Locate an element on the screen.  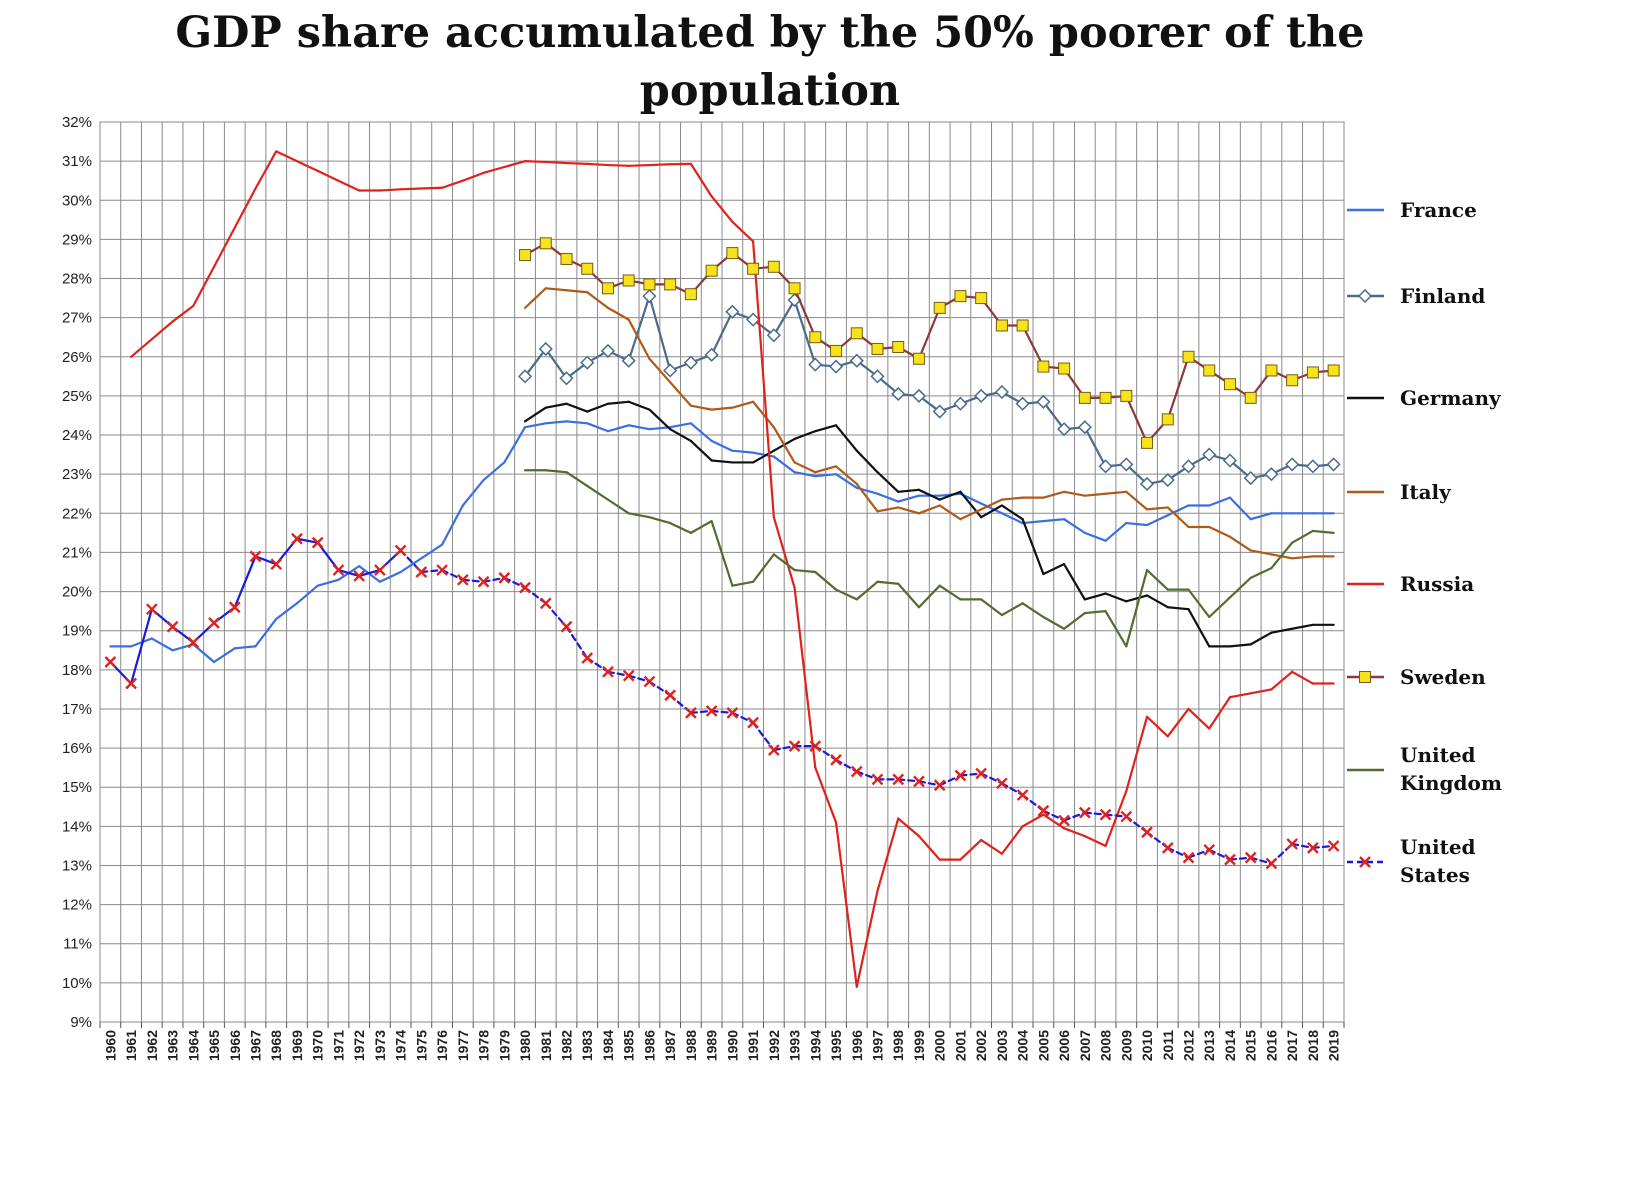
legend-label: Finland is located at coordinates (1442, 296).